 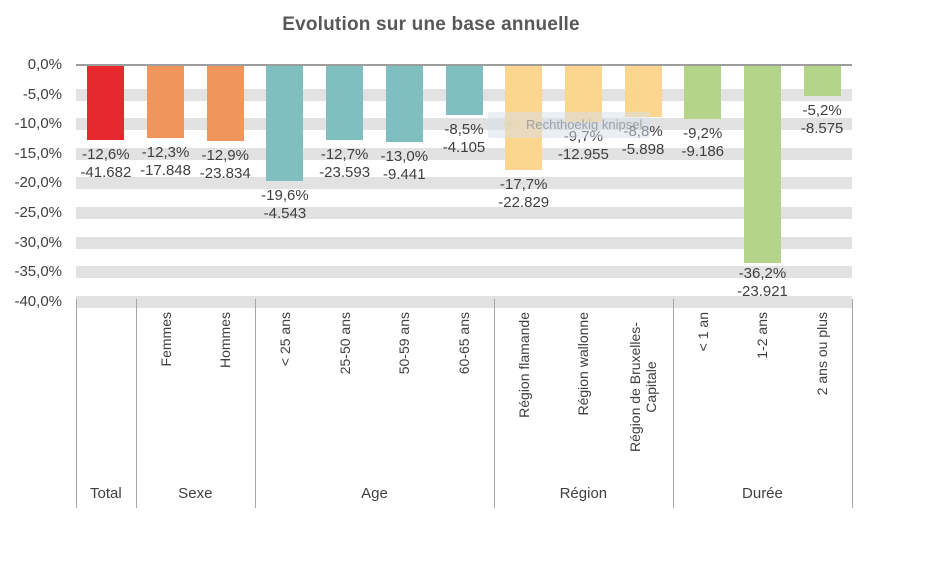 I want to click on y-axis-tick-label: -10,0%, so click(x=38, y=124).